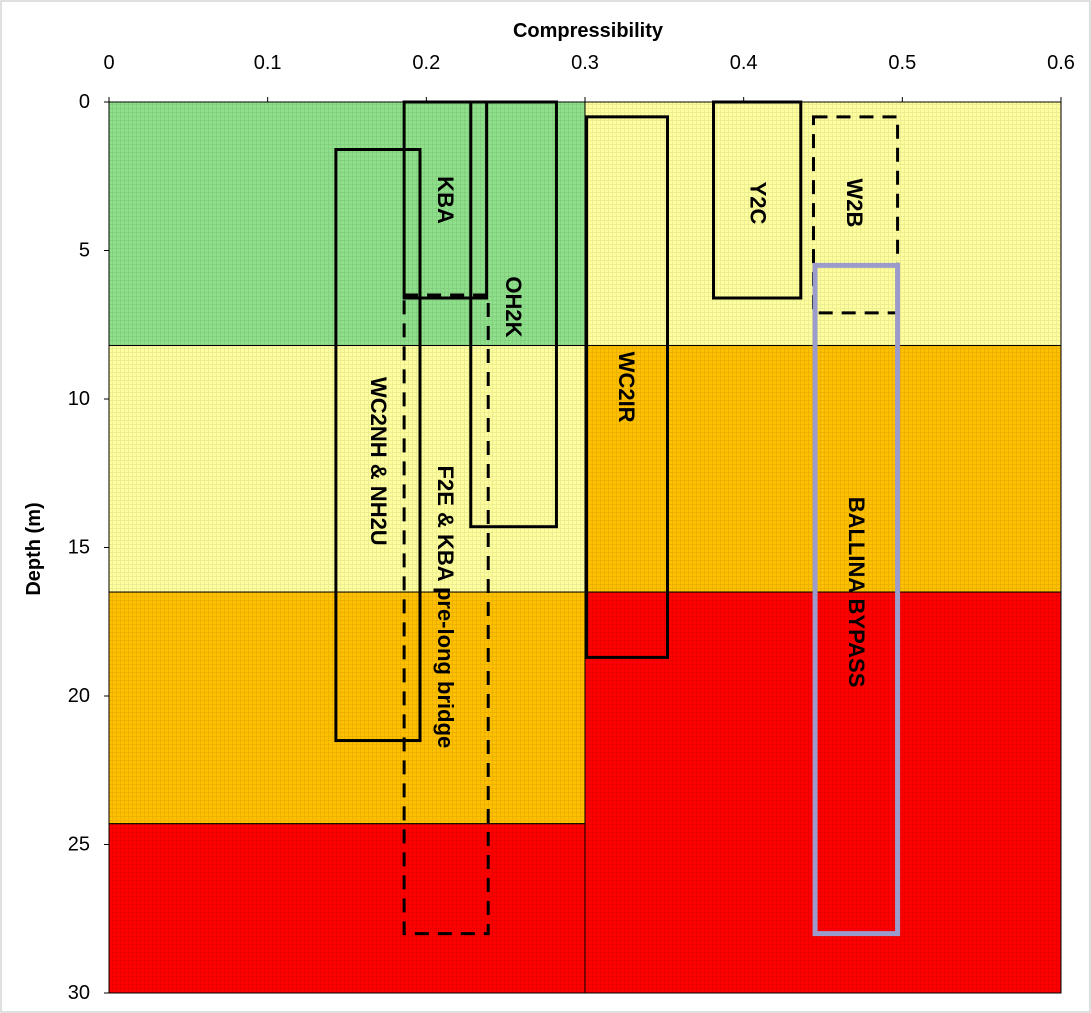 The image size is (1091, 1013). What do you see at coordinates (1061, 63) in the screenshot?
I see `x-tick-label: 0.6` at bounding box center [1061, 63].